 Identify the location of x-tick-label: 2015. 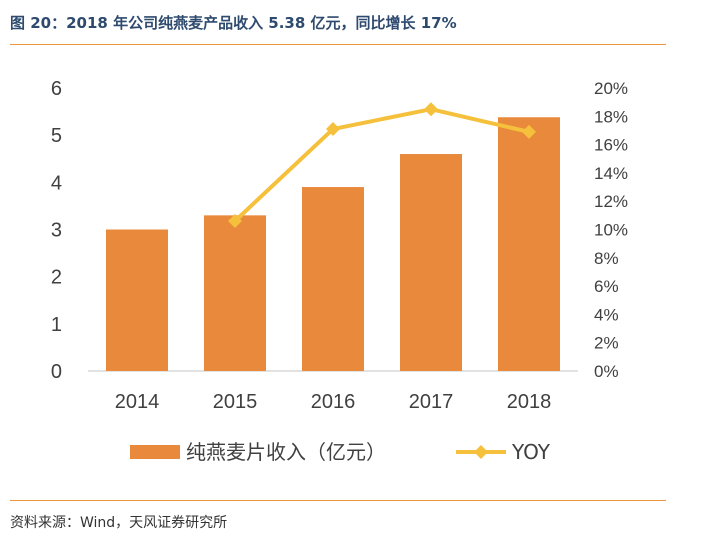
(235, 402).